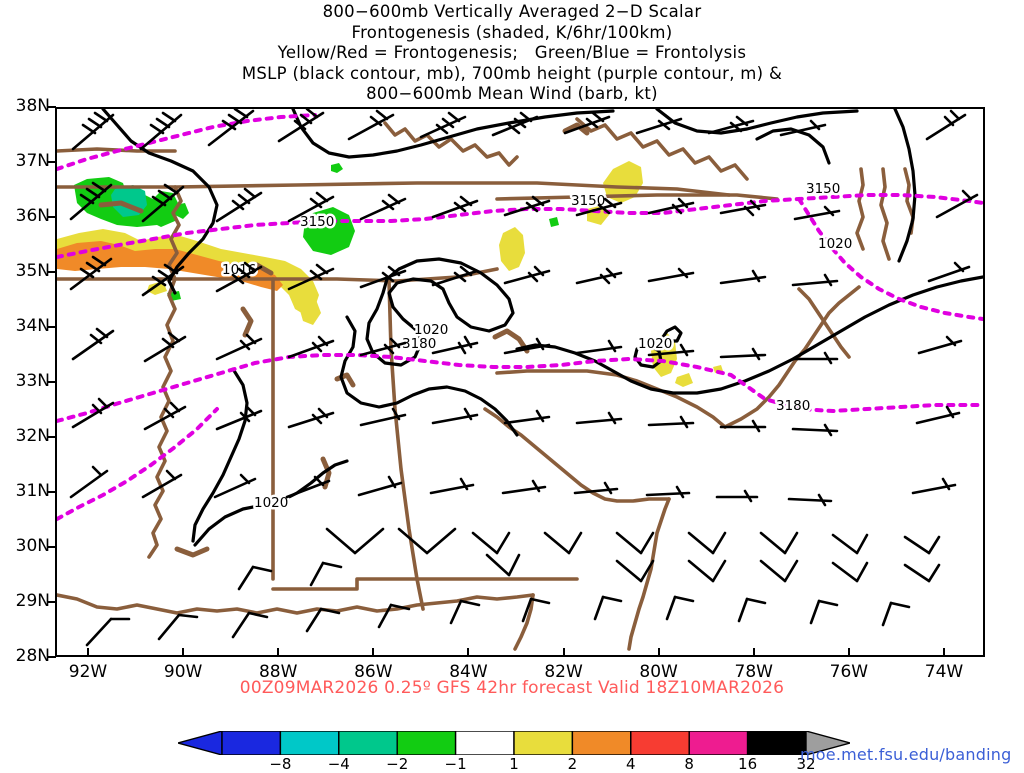 The image size is (1024, 773). Describe the element at coordinates (512, 249) in the screenshot. I see `shade-yellow-carolina` at that location.